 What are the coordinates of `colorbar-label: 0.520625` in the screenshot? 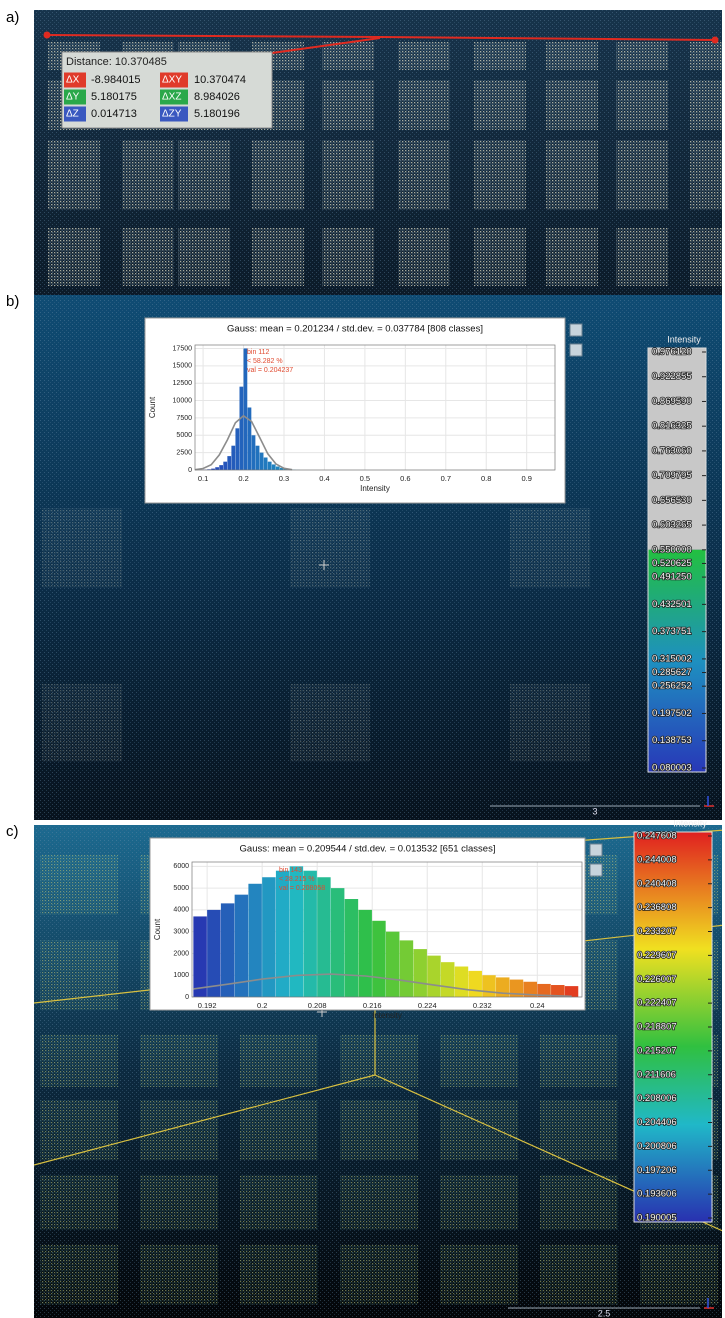 It's located at (672, 563).